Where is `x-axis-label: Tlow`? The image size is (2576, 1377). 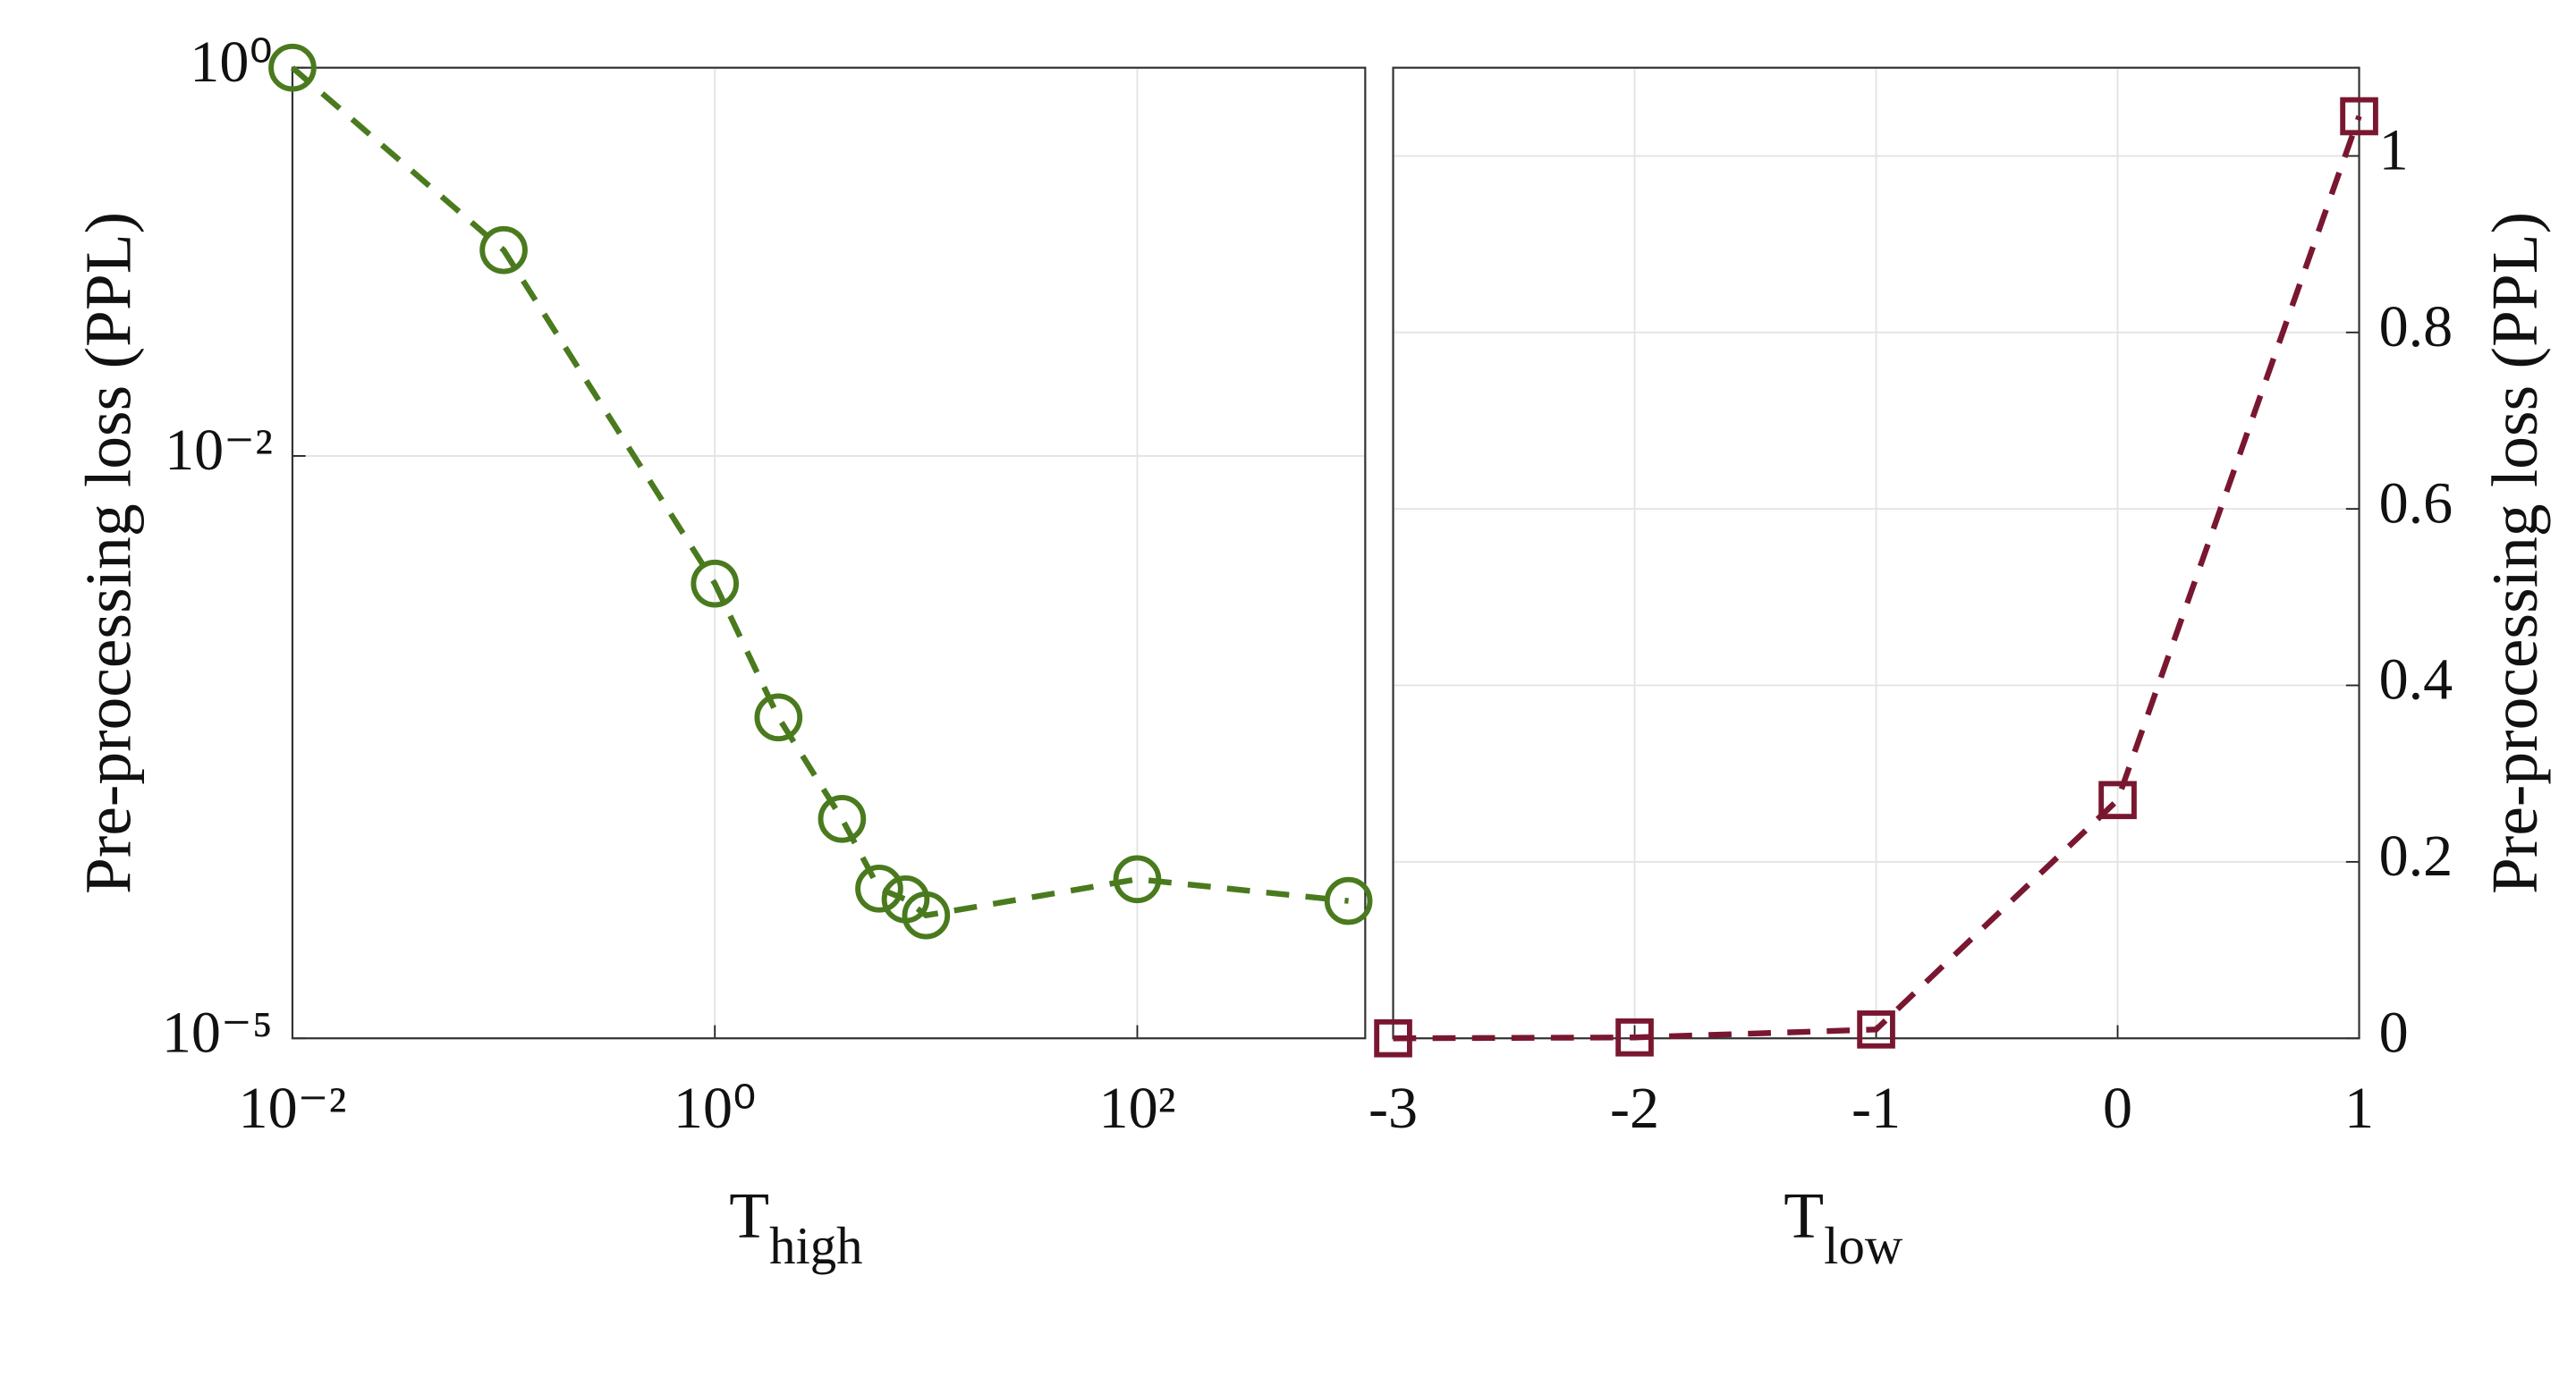 x-axis-label: Tlow is located at coordinates (1843, 1227).